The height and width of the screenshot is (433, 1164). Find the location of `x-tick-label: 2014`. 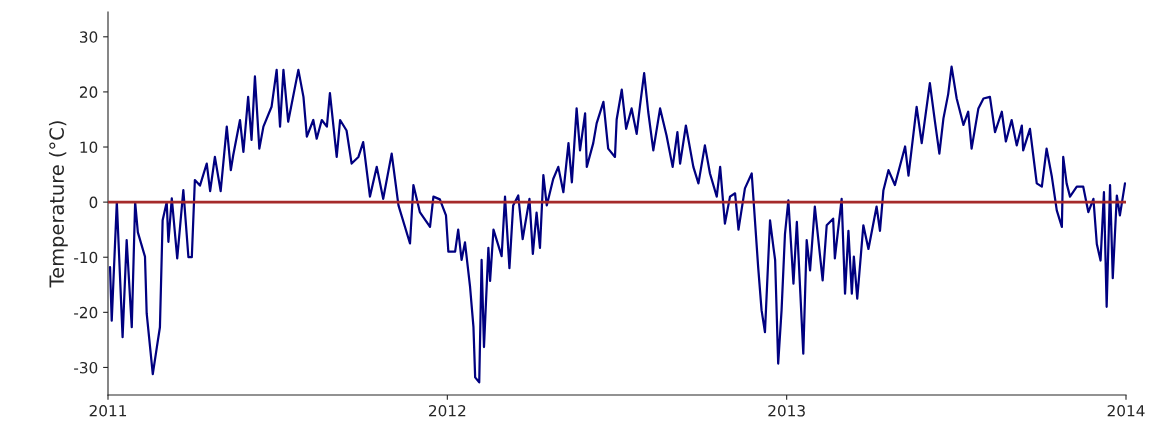

x-tick-label: 2014 is located at coordinates (1126, 410).